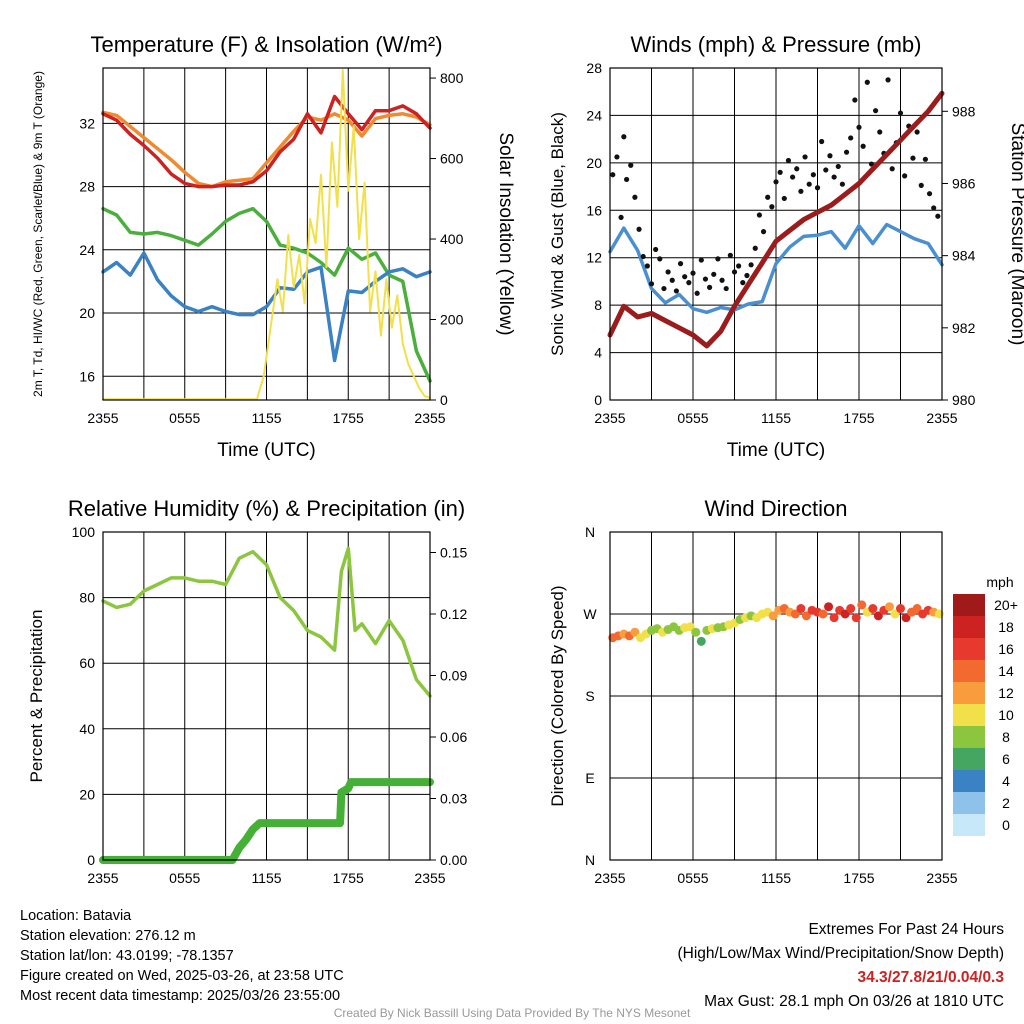 Image resolution: width=1024 pixels, height=1024 pixels. Describe the element at coordinates (590, 860) in the screenshot. I see `panel-4-ytick-0: N` at that location.